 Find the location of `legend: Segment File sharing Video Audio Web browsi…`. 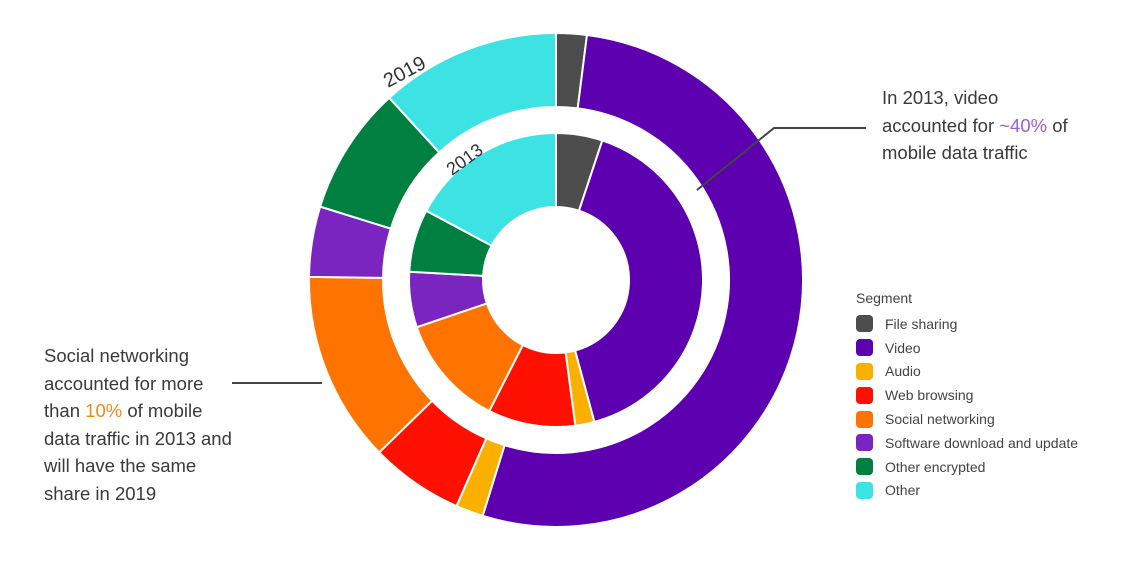

legend: Segment File sharing Video Audio Web browsi… is located at coordinates (967, 396).